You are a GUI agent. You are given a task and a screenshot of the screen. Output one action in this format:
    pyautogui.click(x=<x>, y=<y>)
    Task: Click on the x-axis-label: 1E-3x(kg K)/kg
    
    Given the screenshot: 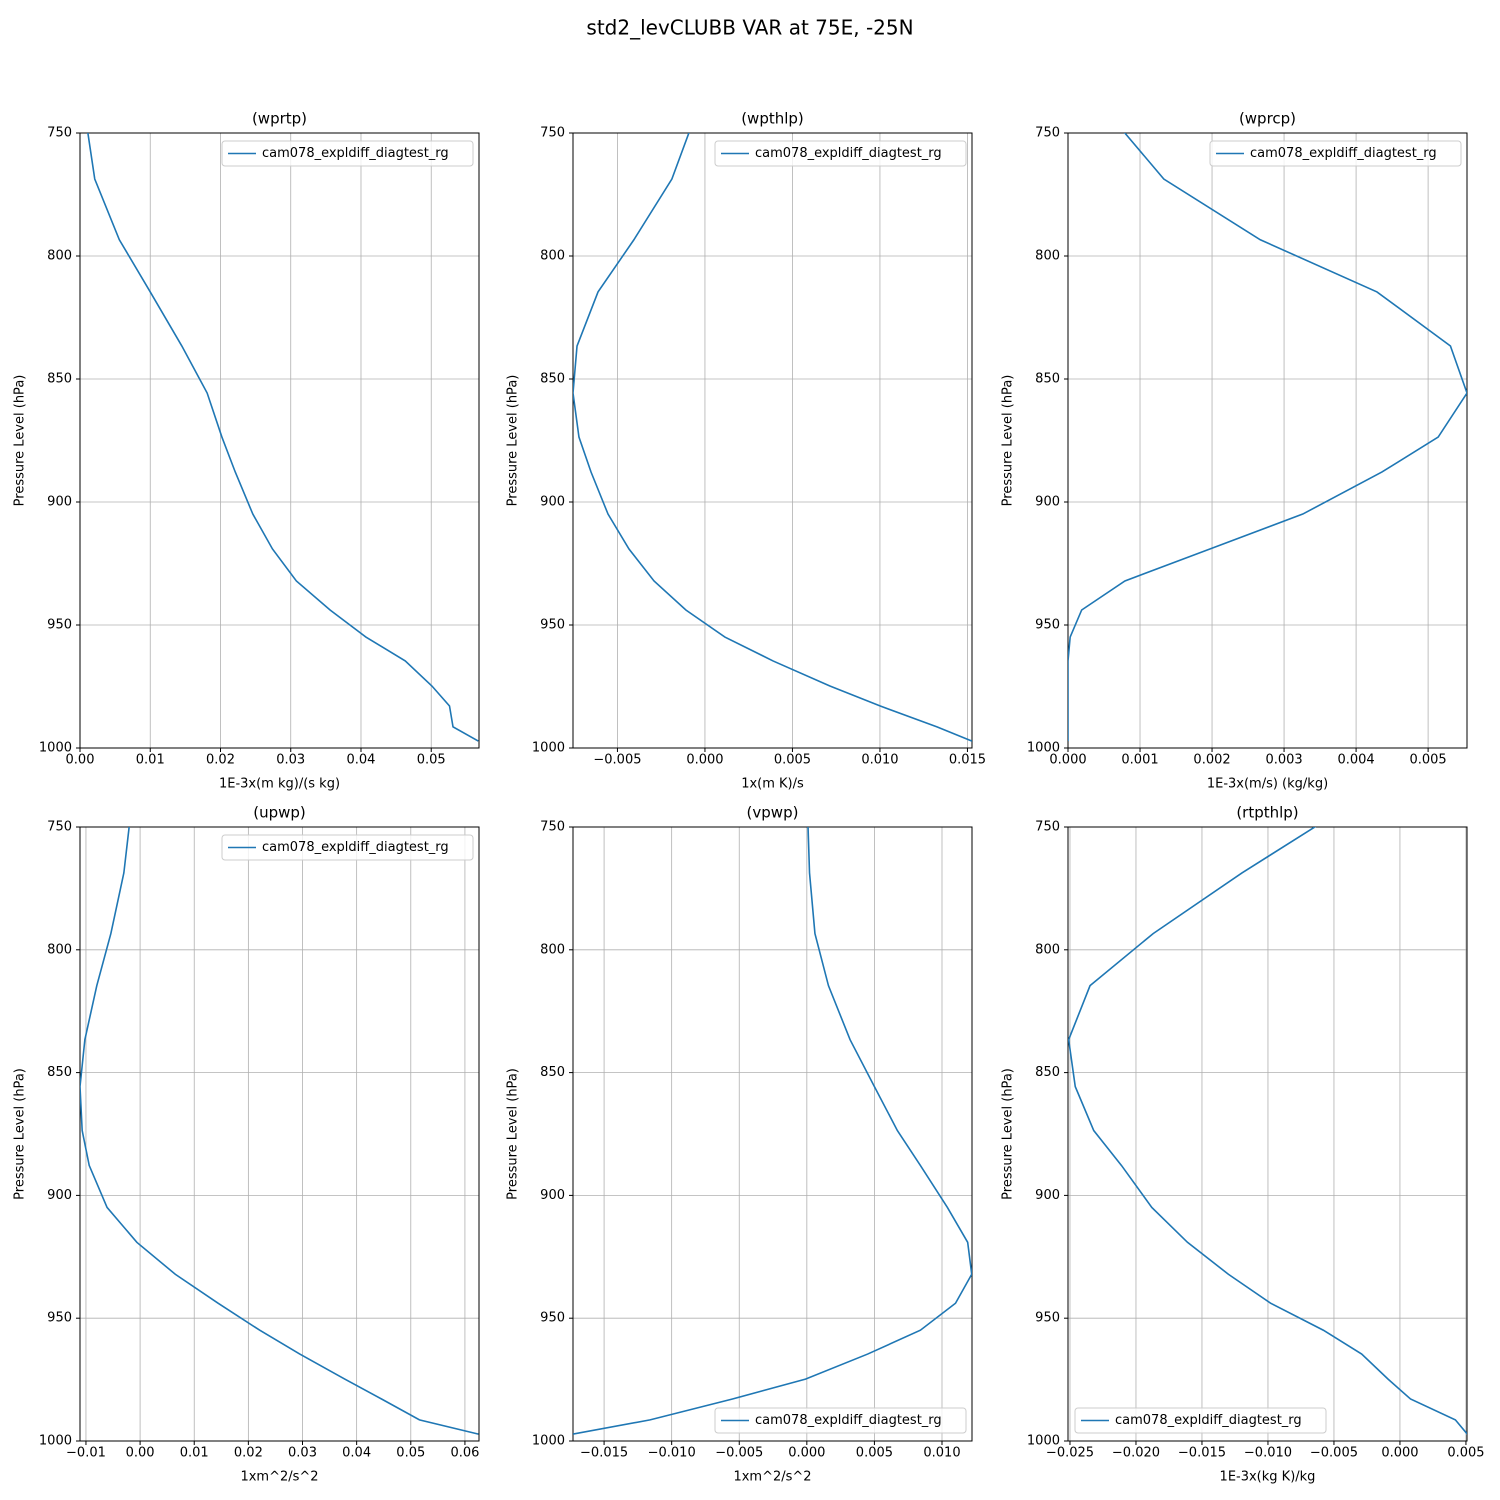 What is the action you would take?
    pyautogui.click(x=1268, y=1477)
    